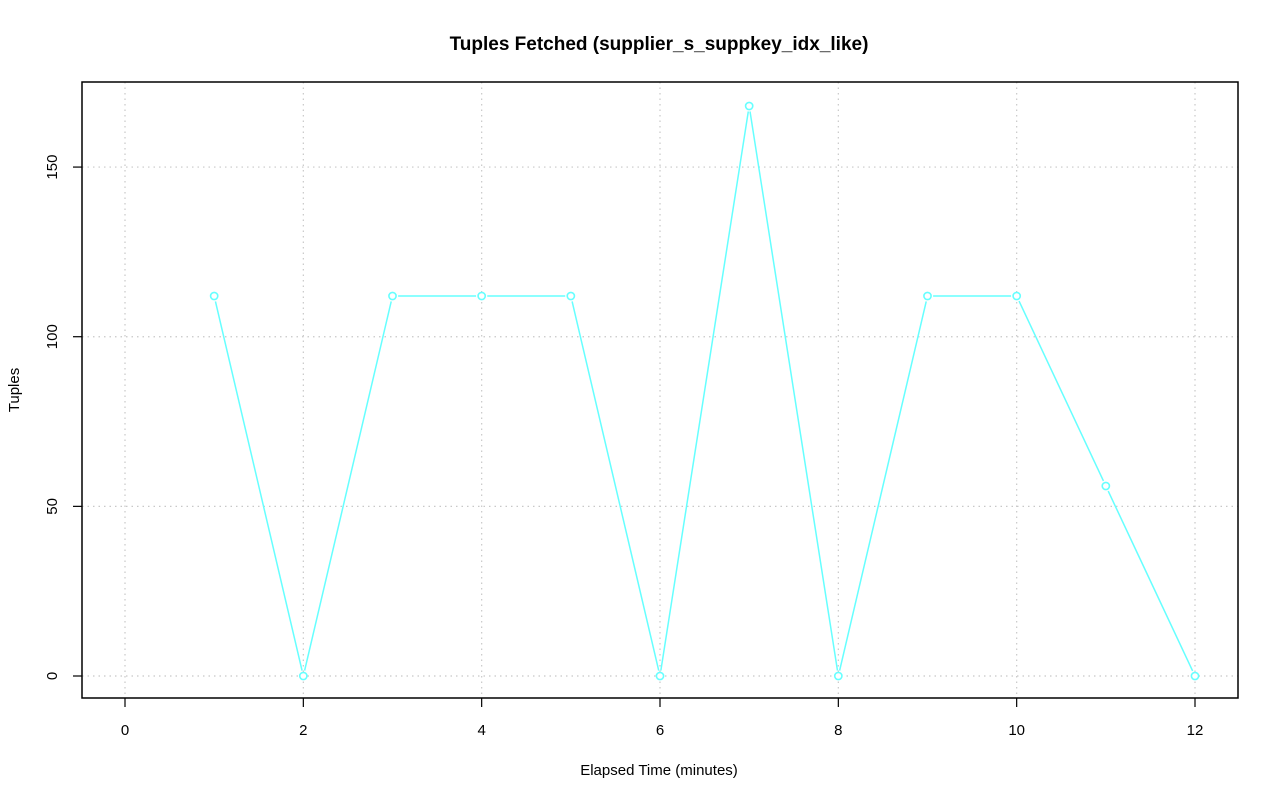 Image resolution: width=1280 pixels, height=801 pixels. Describe the element at coordinates (660, 730) in the screenshot. I see `x-tick-label: 6` at that location.